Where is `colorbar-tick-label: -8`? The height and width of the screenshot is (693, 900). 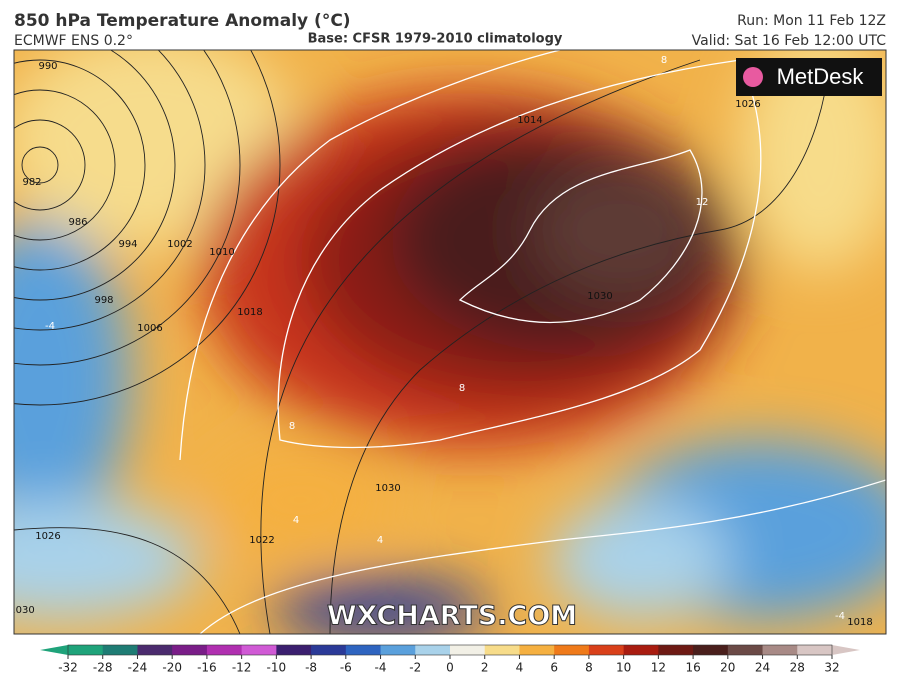 colorbar-tick-label: -8 is located at coordinates (311, 668).